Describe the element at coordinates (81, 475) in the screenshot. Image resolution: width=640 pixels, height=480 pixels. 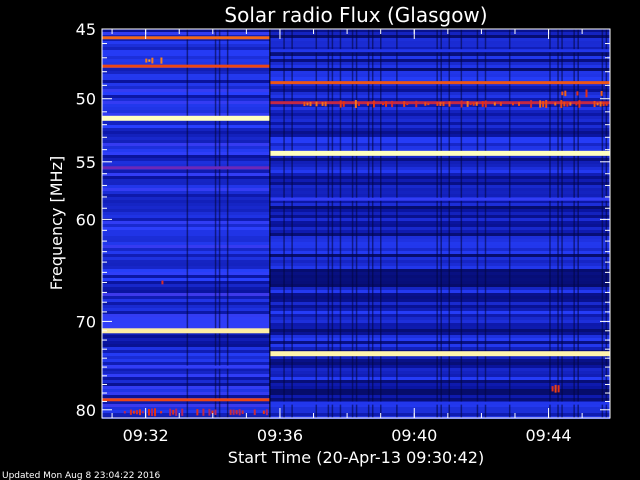
I see `updated-timestamp: Updated Mon Aug 8 23:04:22 2016` at that location.